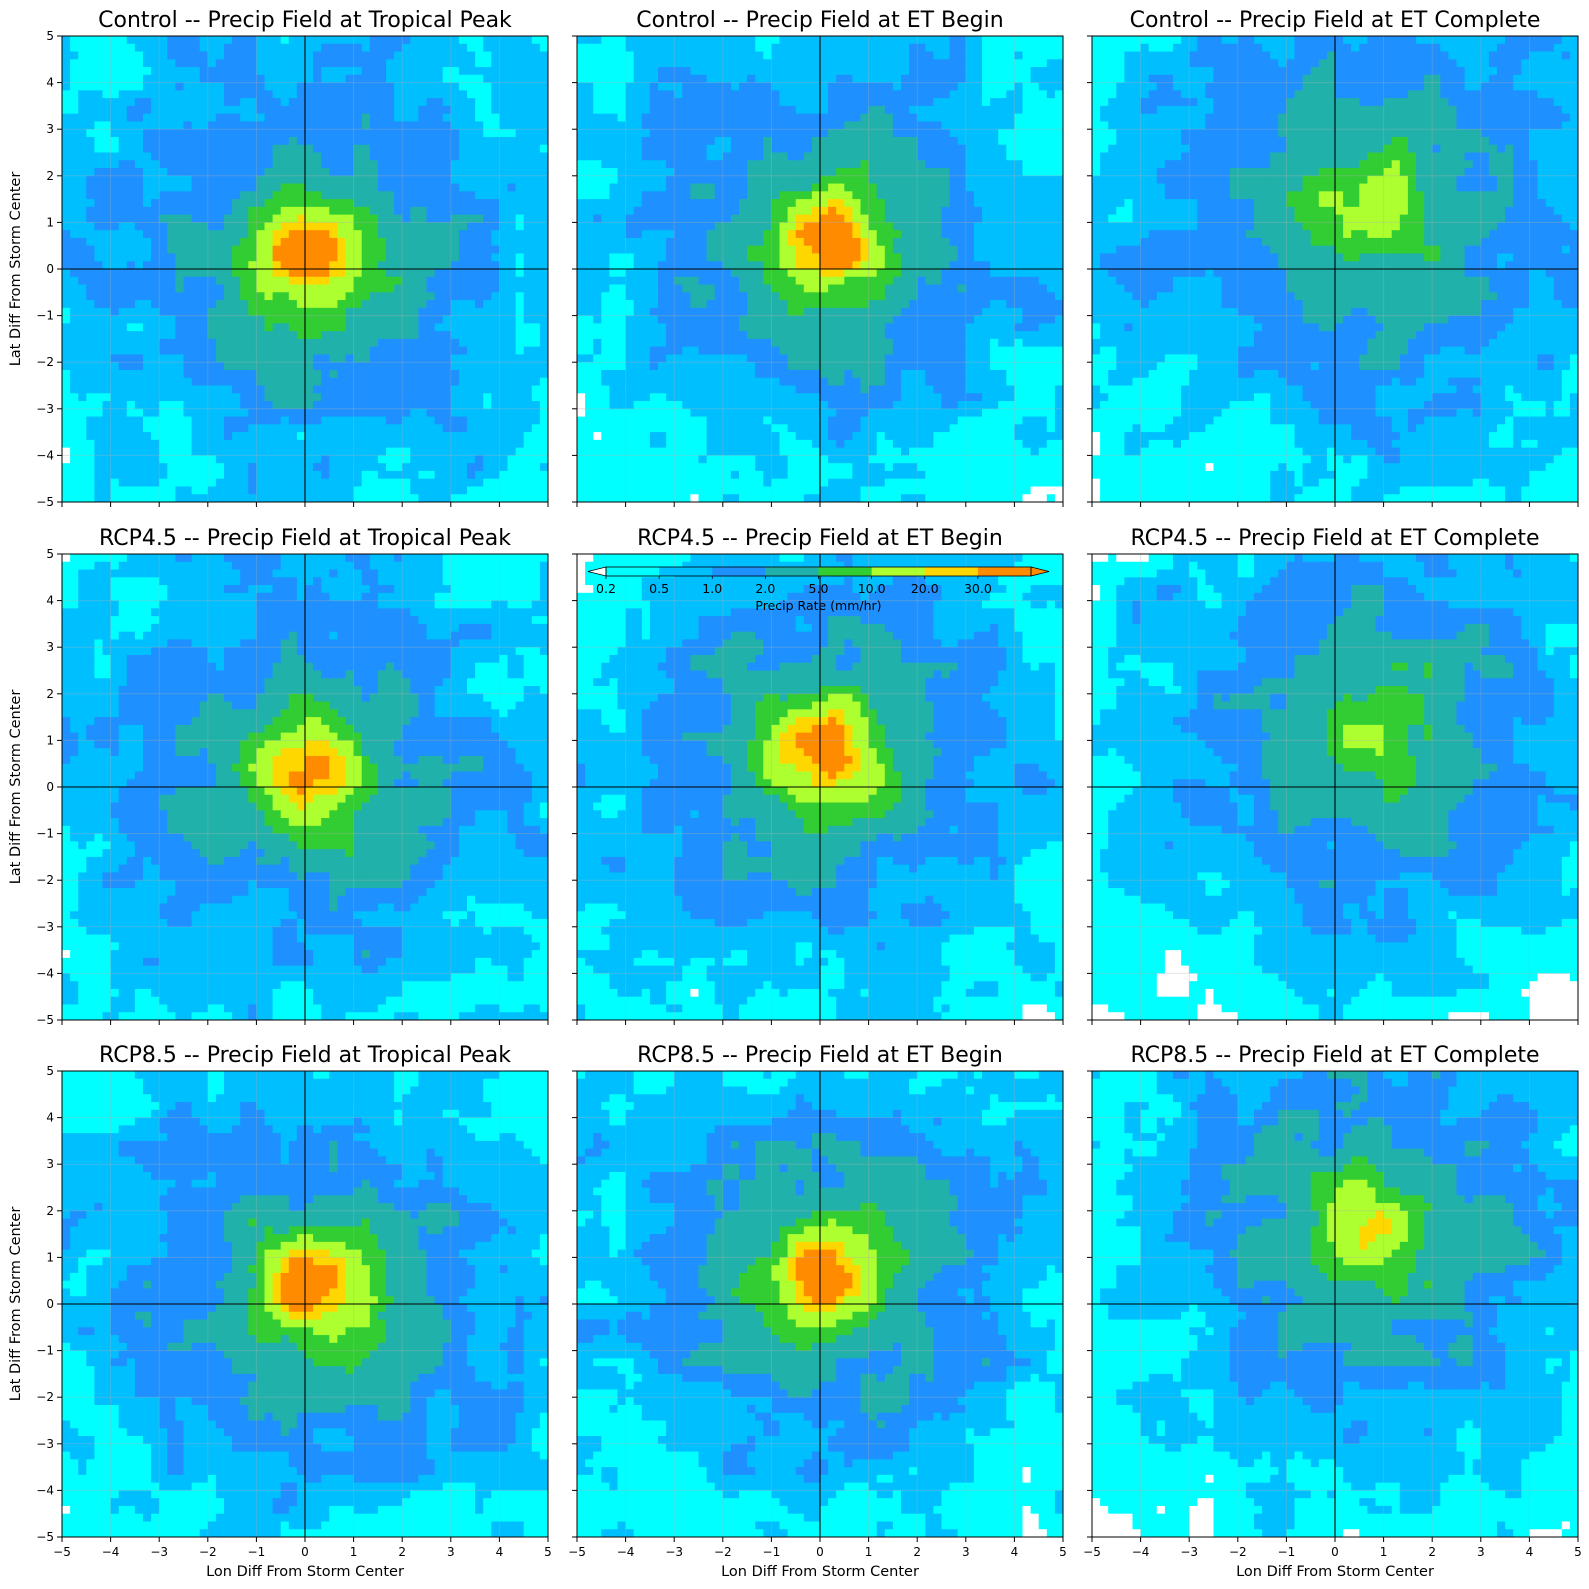 This screenshot has width=1589, height=1589. Describe the element at coordinates (819, 20) in the screenshot. I see `panel-title: Control -- Precip Field at ET Begin` at that location.